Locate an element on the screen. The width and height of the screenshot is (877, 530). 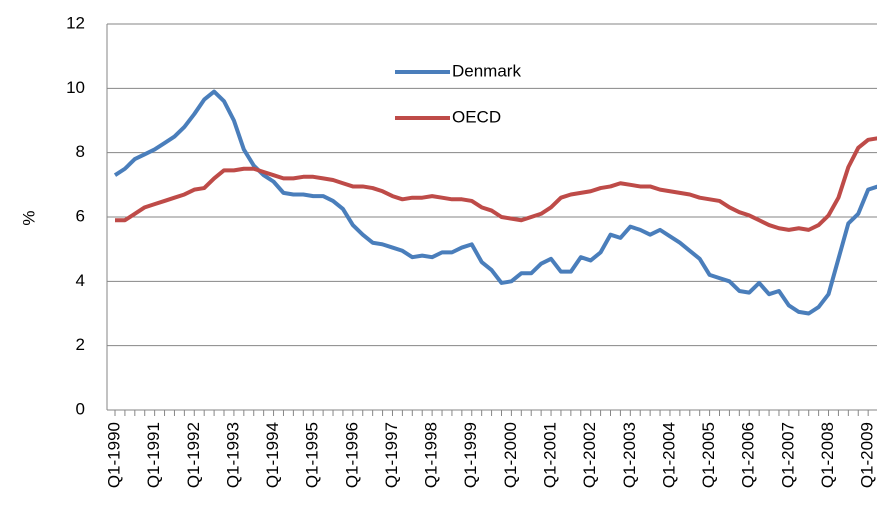
x-tick-label: Q1-1990 is located at coordinates (113, 455).